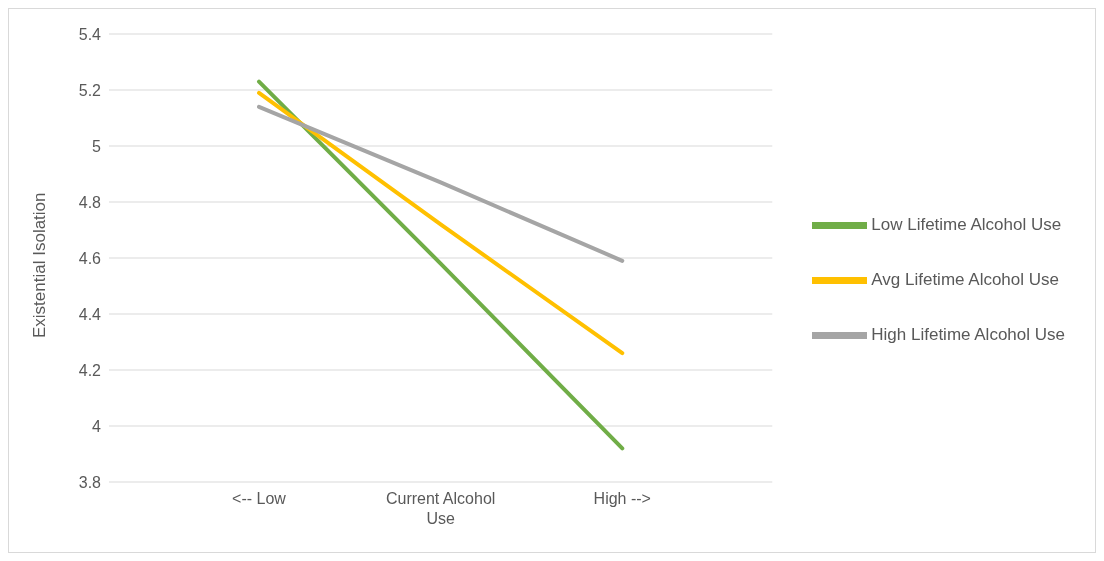  Describe the element at coordinates (965, 279) in the screenshot. I see `legend-label: Avg Lifetime Alcohol Use` at that location.